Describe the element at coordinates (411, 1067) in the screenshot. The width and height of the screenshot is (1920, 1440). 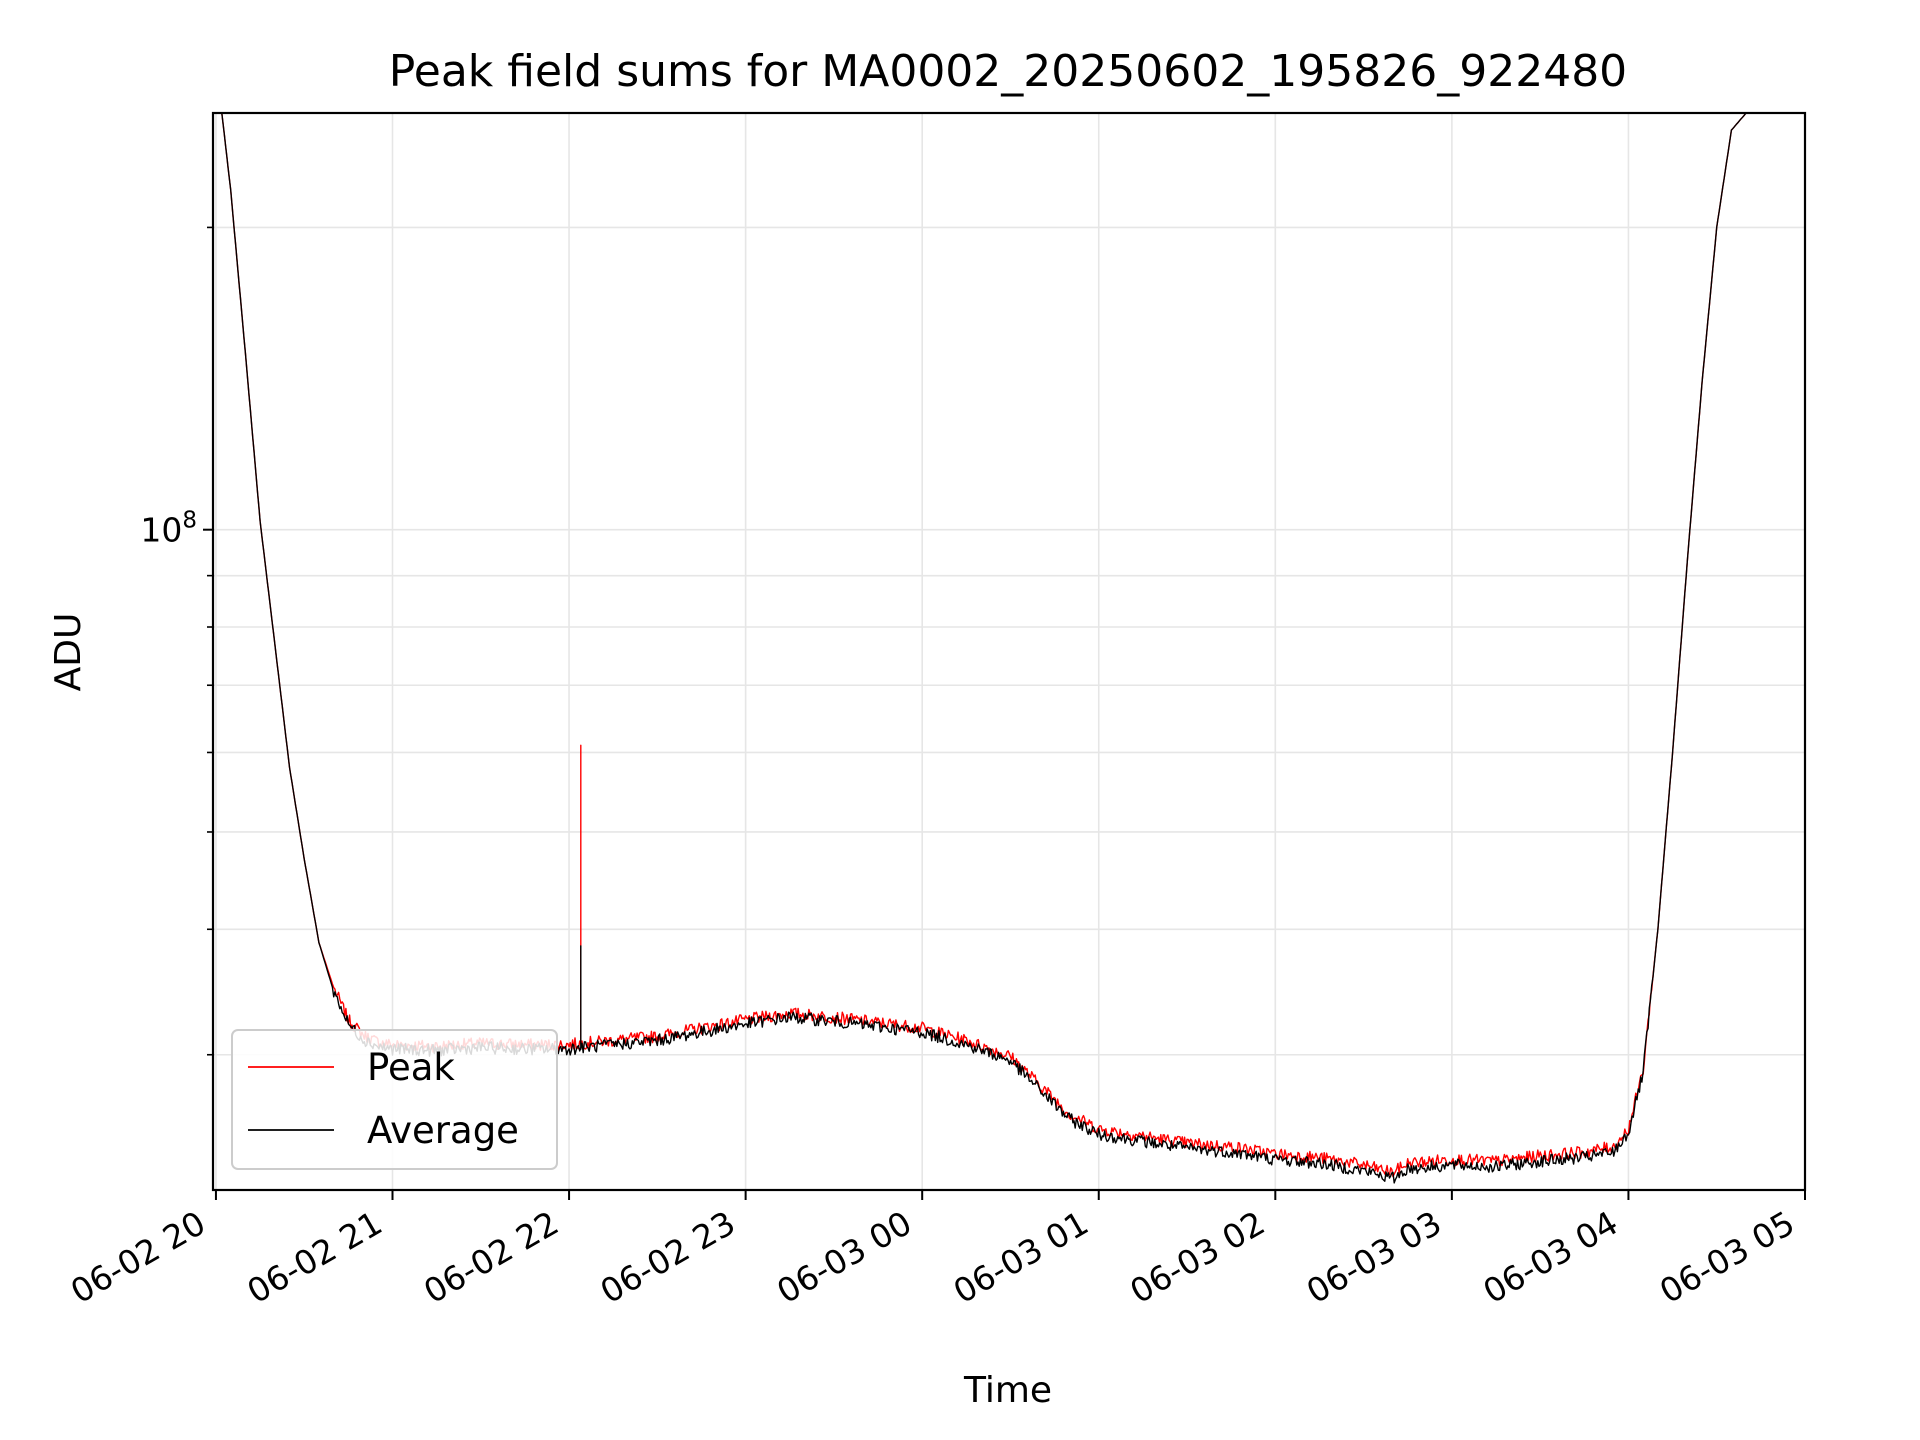
I see `legend-label-peak: Peak` at that location.